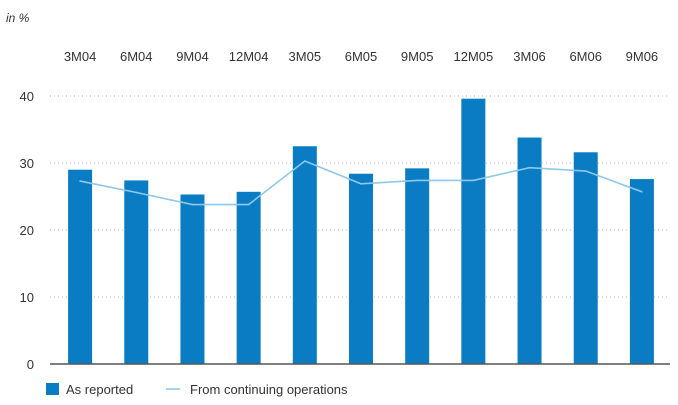 The width and height of the screenshot is (678, 405). I want to click on y-axis-ticks: 0 10 20 30 40, so click(27, 230).